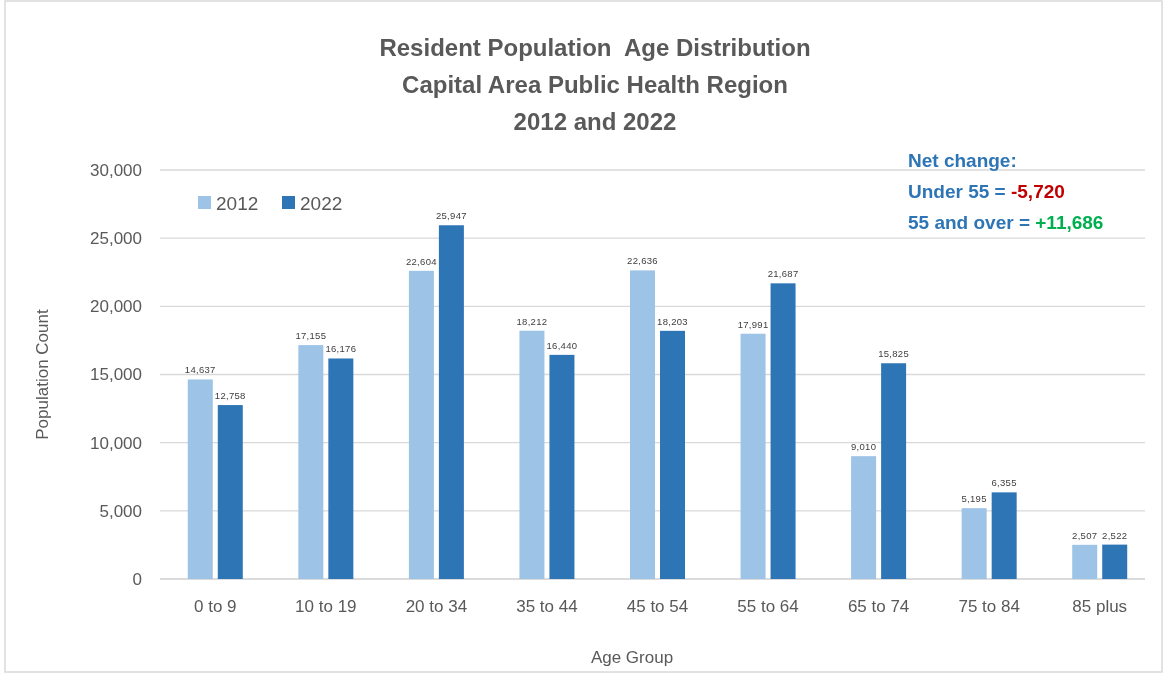 The width and height of the screenshot is (1169, 683). Describe the element at coordinates (632, 657) in the screenshot. I see `x-axis-title: Age Group` at that location.